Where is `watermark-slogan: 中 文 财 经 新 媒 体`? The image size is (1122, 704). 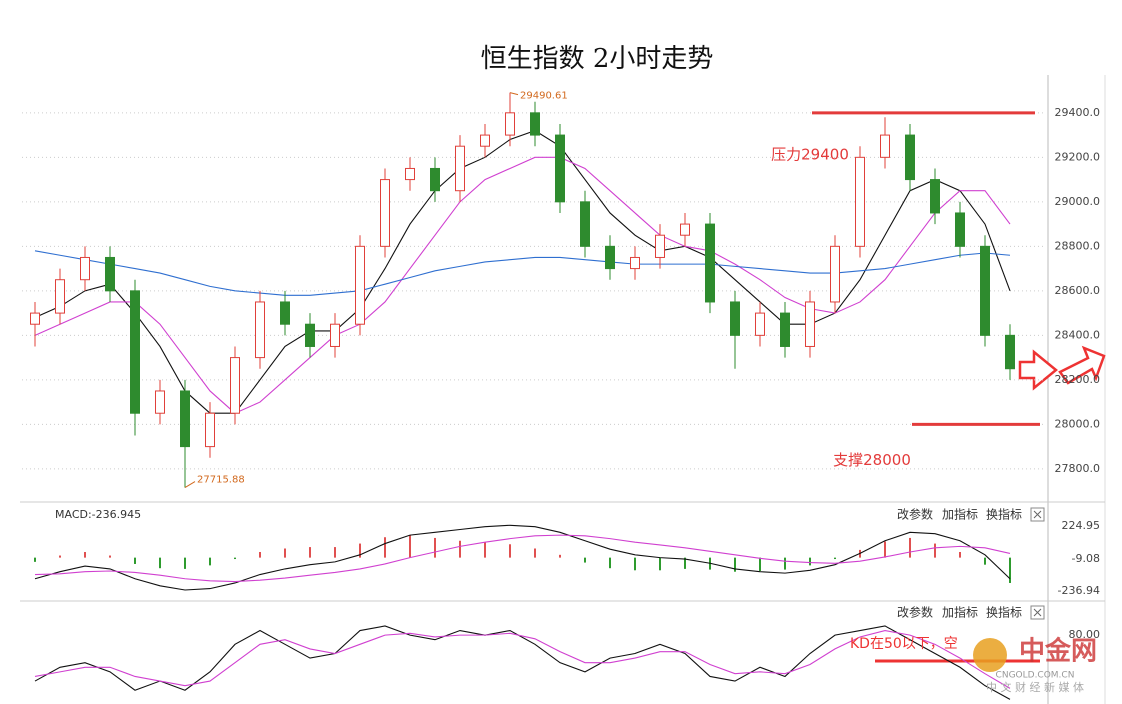
watermark-slogan: 中 文 财 经 新 媒 体 is located at coordinates (1035, 687).